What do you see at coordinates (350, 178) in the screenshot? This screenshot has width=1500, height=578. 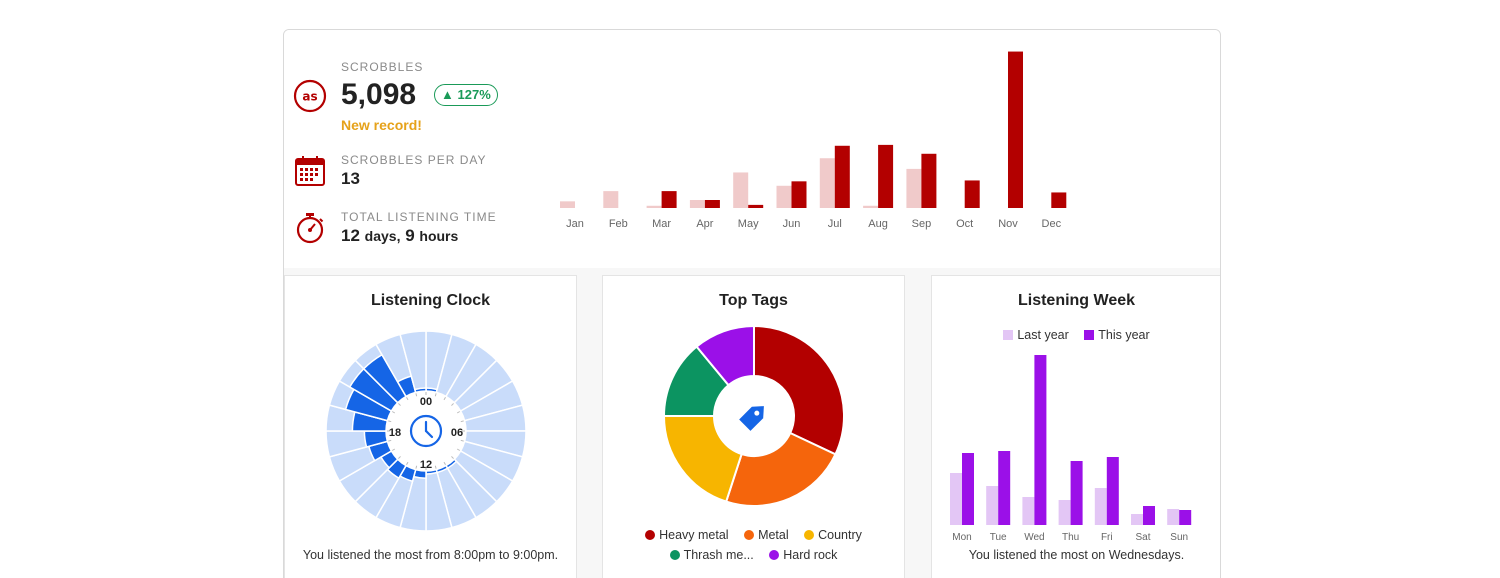 I see `per-day-value: 13` at bounding box center [350, 178].